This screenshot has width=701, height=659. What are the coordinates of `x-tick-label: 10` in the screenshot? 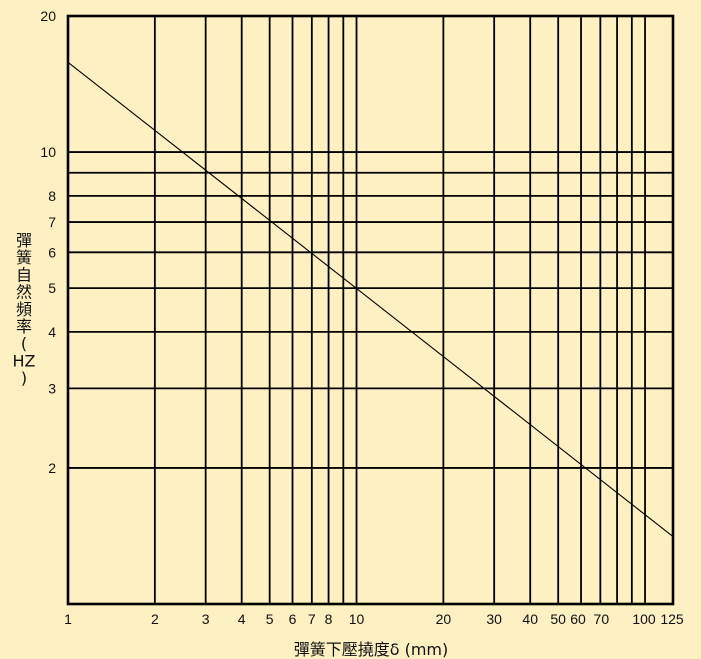 It's located at (357, 619).